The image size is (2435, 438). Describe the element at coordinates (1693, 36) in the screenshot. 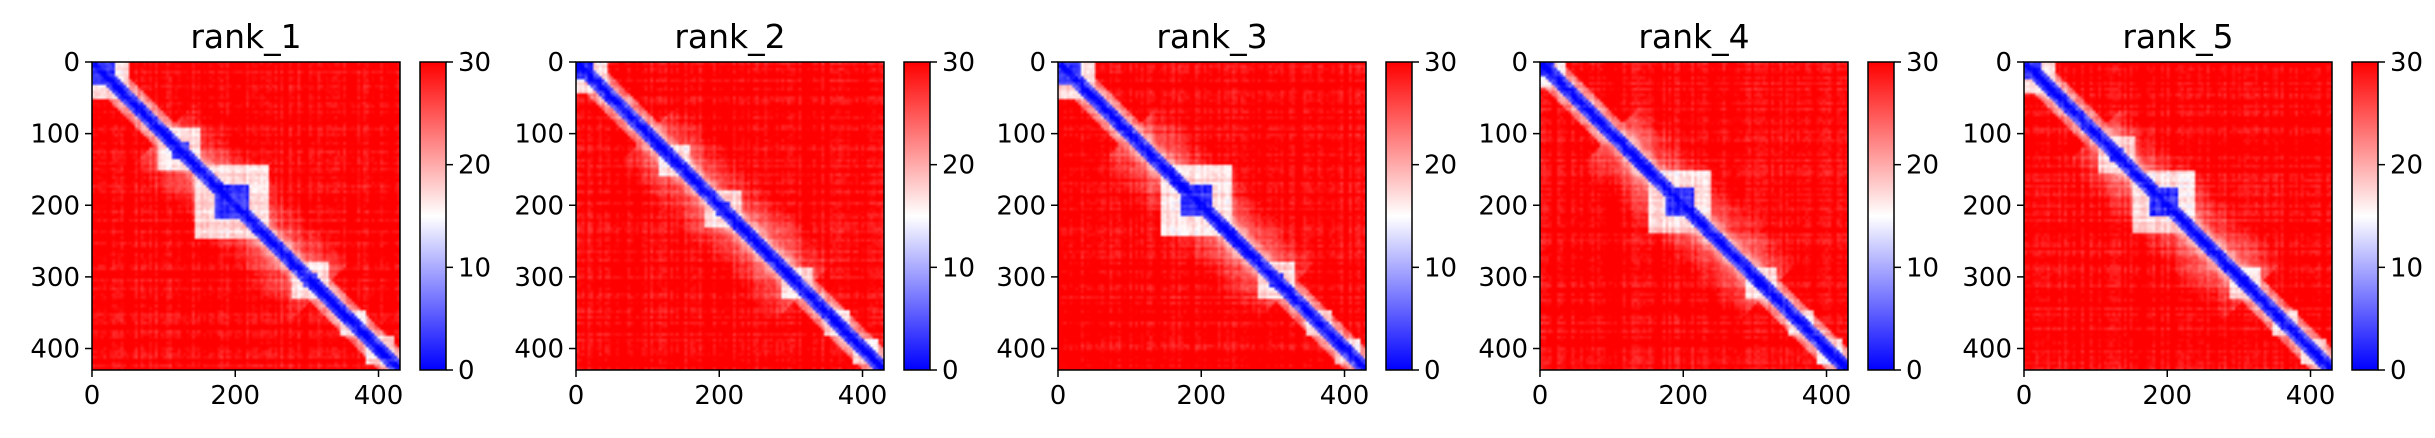

I see `panel-title: rank_4` at that location.